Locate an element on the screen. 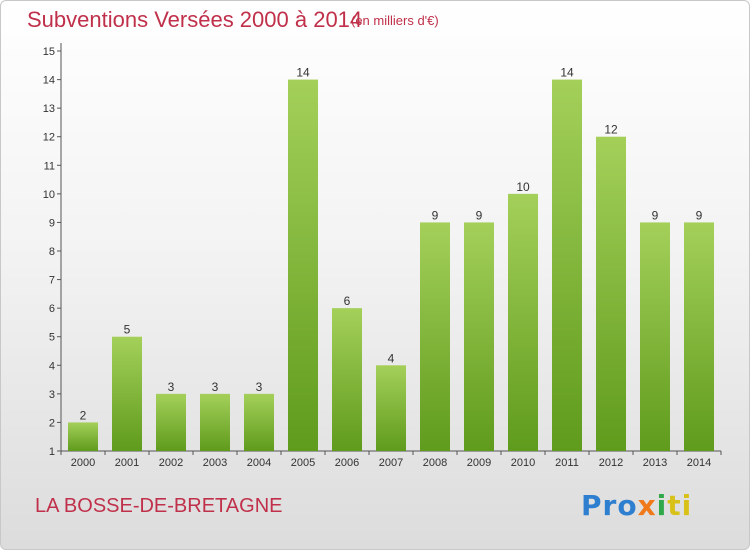  bar-2006 is located at coordinates (347, 379).